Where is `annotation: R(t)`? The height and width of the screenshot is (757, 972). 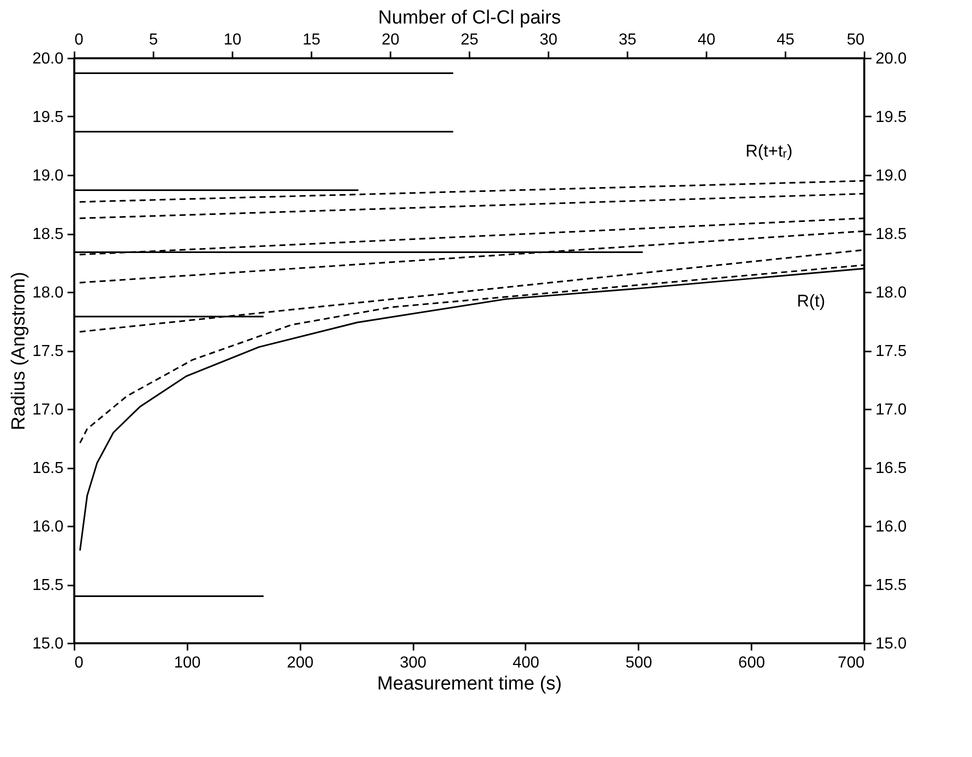 annotation: R(t) is located at coordinates (811, 300).